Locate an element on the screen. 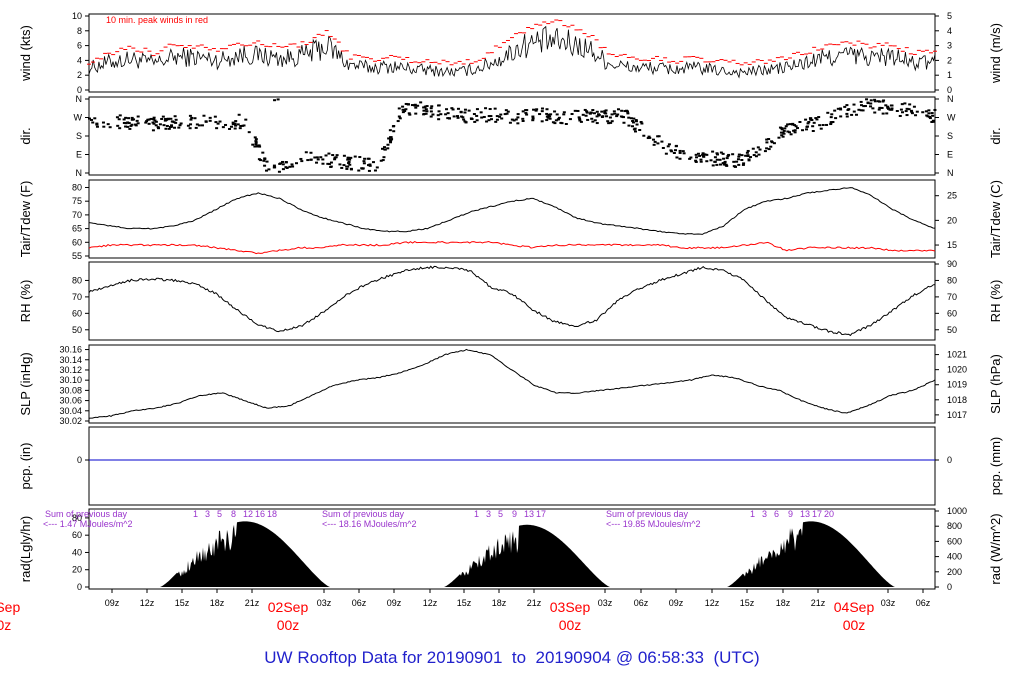  x-tick-label: 12z is located at coordinates (712, 603).